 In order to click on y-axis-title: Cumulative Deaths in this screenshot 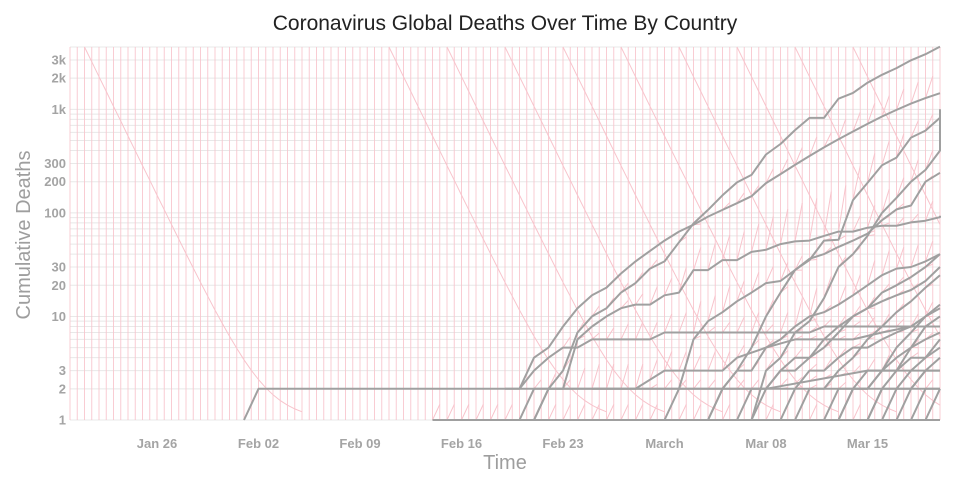, I will do `click(24, 235)`.